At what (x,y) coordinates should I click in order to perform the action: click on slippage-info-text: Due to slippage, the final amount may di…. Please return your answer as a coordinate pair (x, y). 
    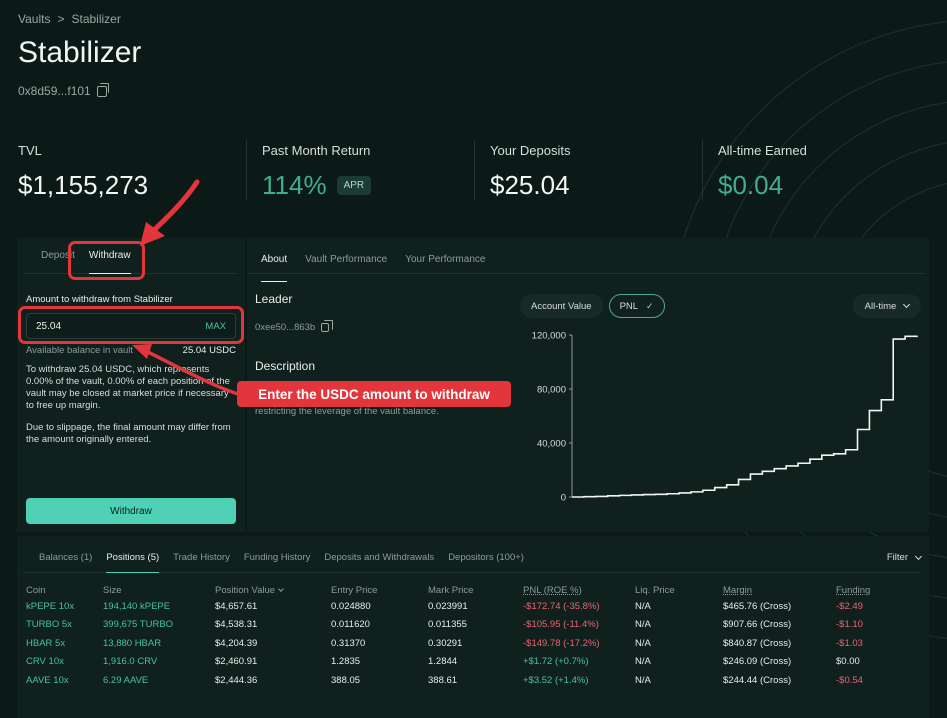
    Looking at the image, I should click on (128, 433).